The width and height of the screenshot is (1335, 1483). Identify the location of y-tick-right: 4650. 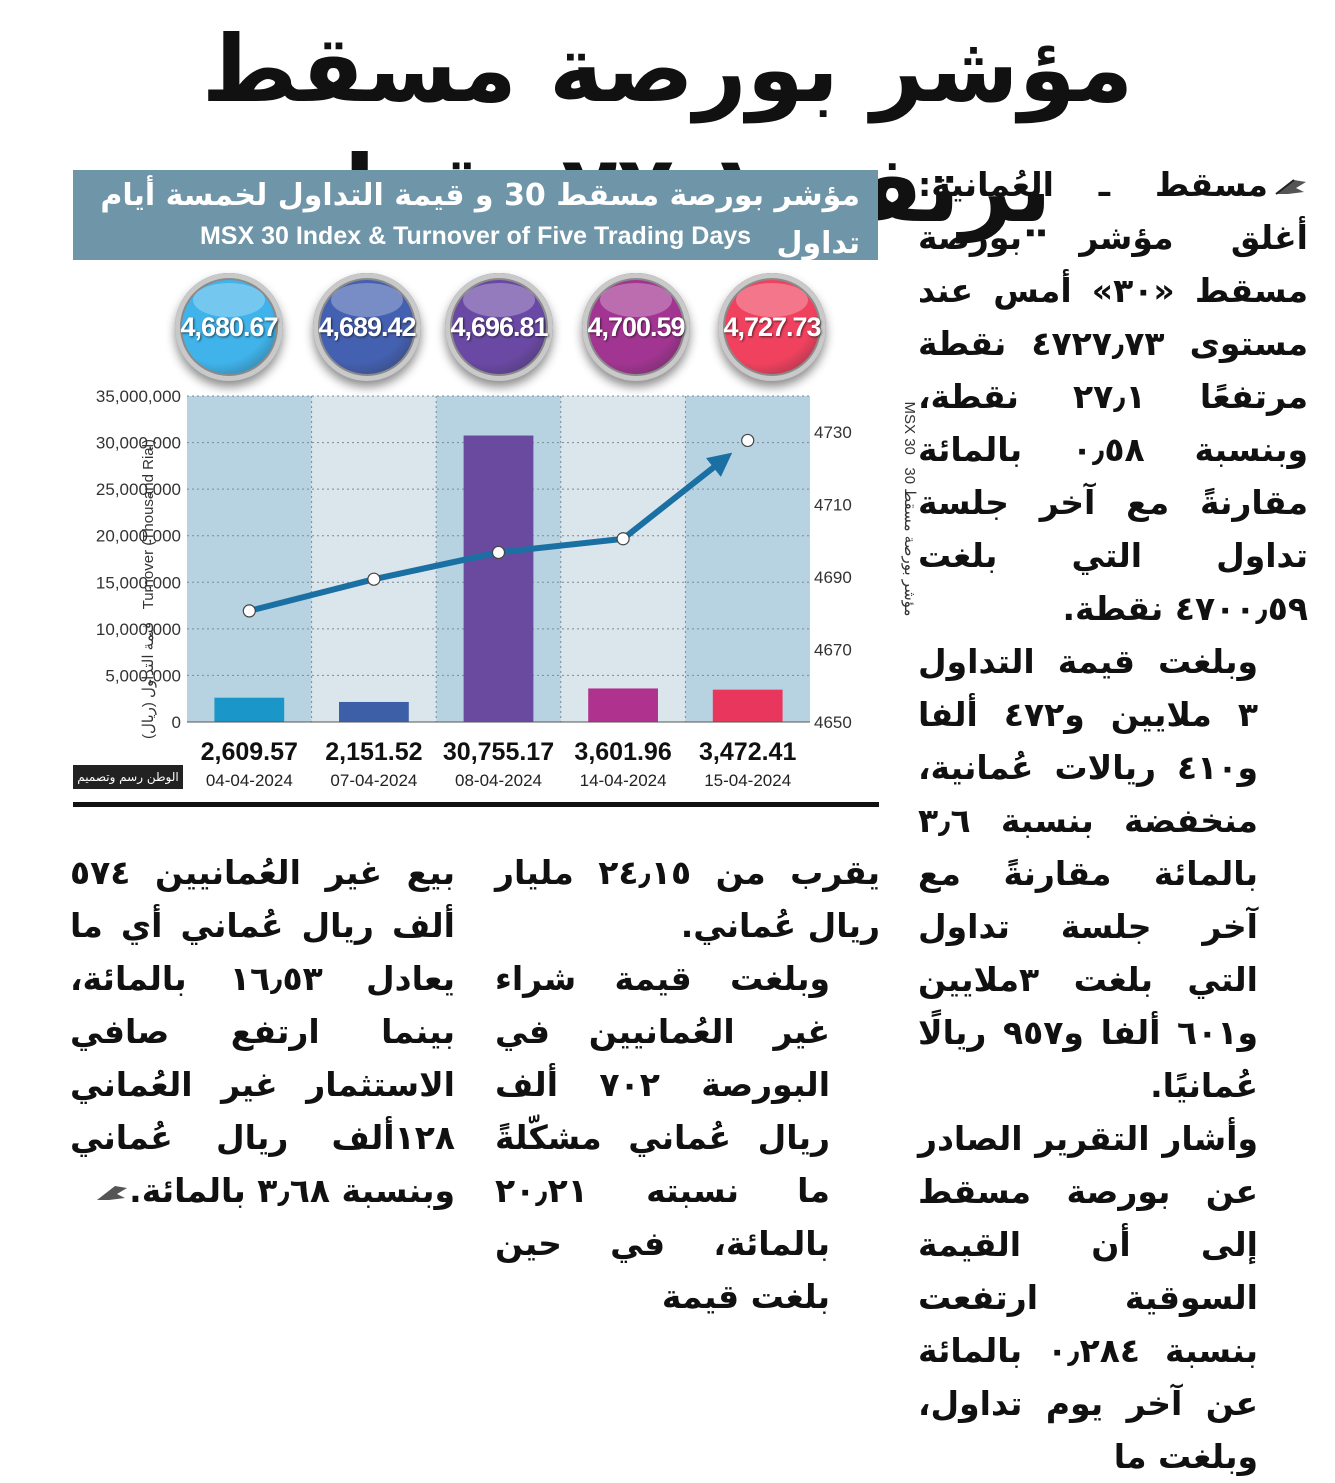
(833, 722).